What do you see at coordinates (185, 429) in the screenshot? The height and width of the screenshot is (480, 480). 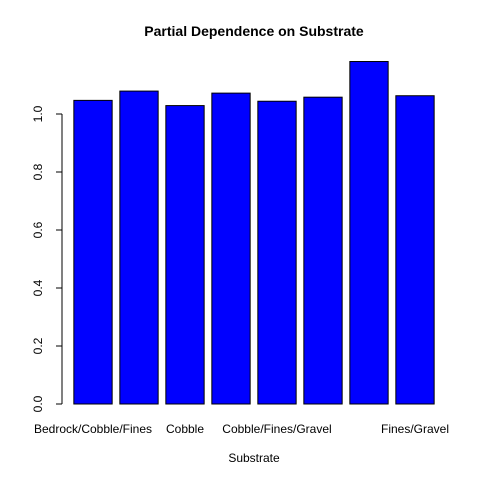 I see `x-tick-label: Cobble` at bounding box center [185, 429].